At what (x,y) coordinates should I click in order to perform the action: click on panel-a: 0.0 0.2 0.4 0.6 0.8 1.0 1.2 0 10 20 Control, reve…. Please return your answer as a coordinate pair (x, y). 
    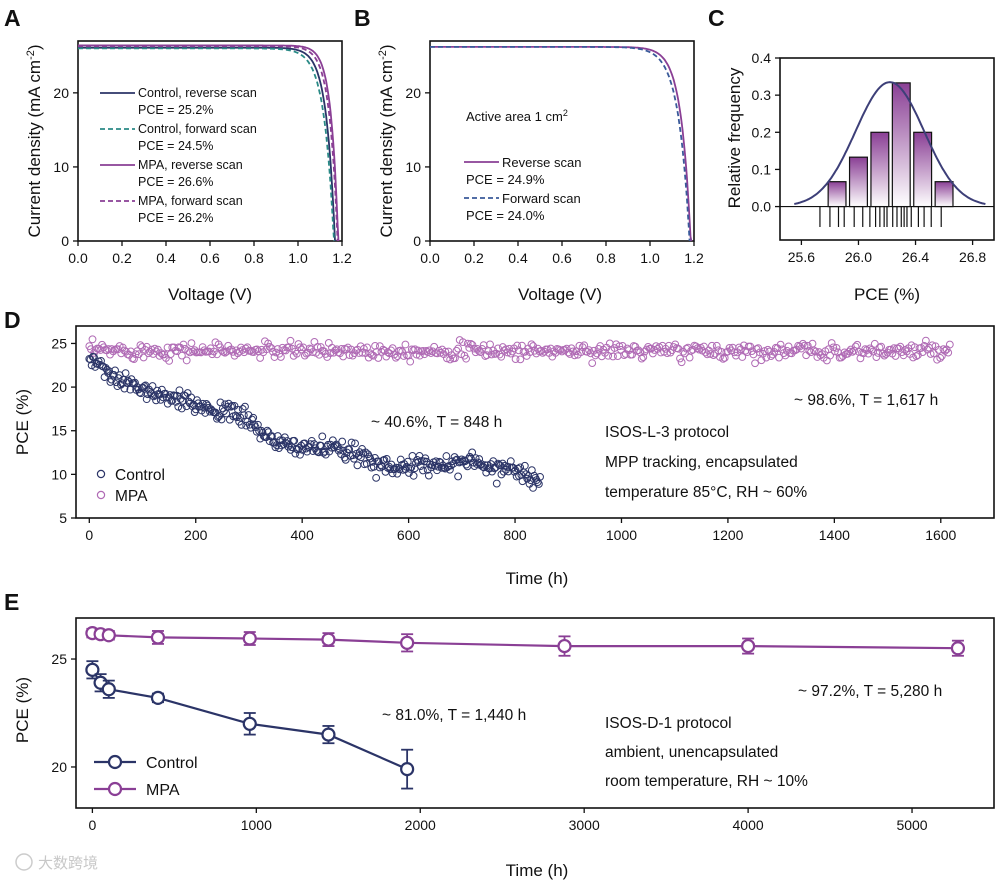
    Looking at the image, I should click on (188, 172).